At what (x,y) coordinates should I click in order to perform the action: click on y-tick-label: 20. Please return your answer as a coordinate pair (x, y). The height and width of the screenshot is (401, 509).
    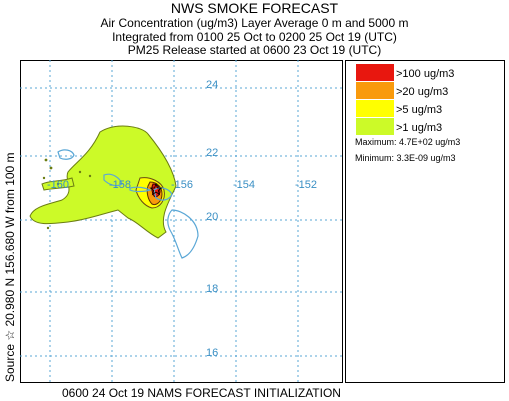
    Looking at the image, I should click on (212, 217).